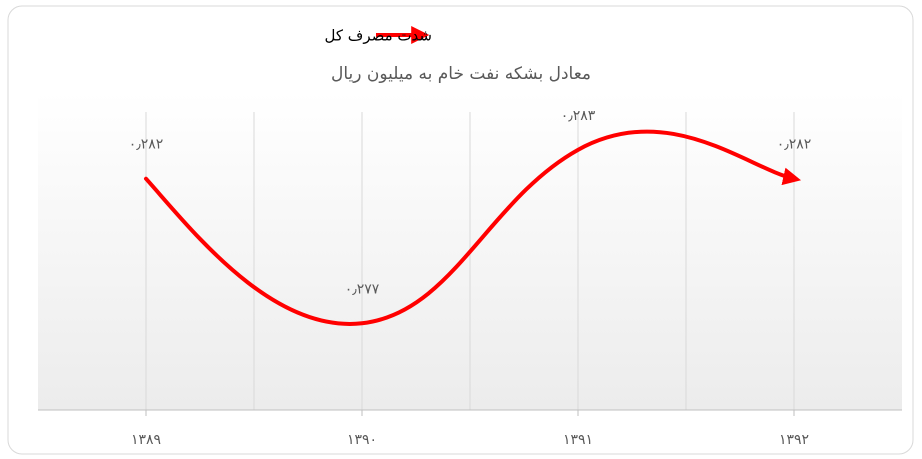 This screenshot has width=922, height=459. What do you see at coordinates (794, 440) in the screenshot?
I see `x-tick-label: ۱۳۹۲` at bounding box center [794, 440].